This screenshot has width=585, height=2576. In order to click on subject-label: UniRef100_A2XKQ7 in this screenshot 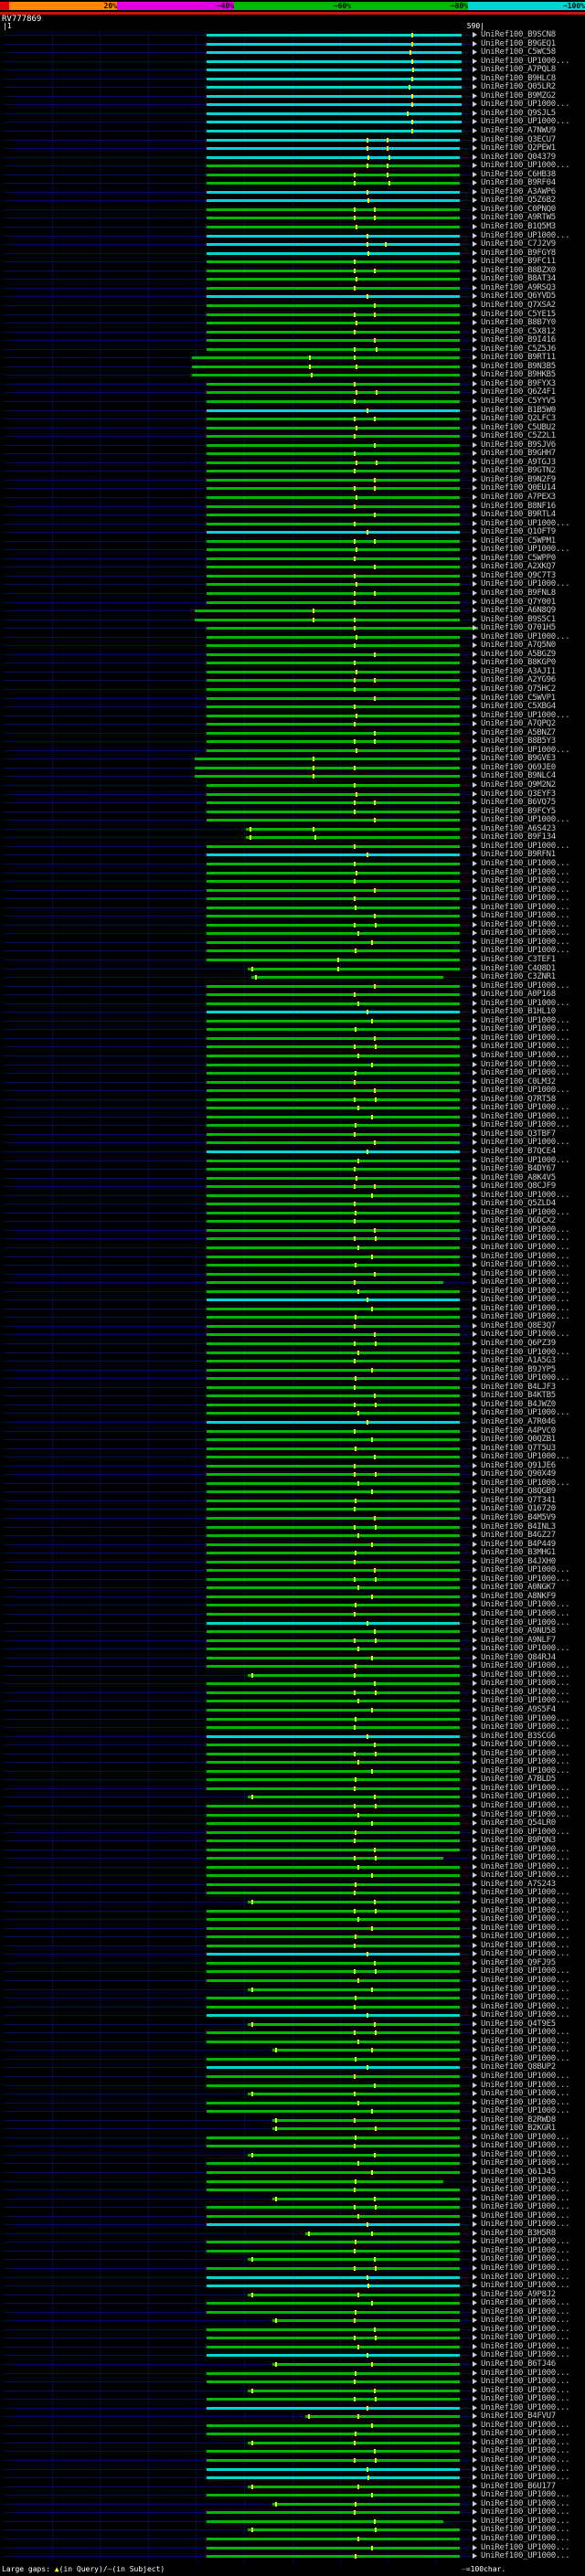, I will do `click(518, 567)`.